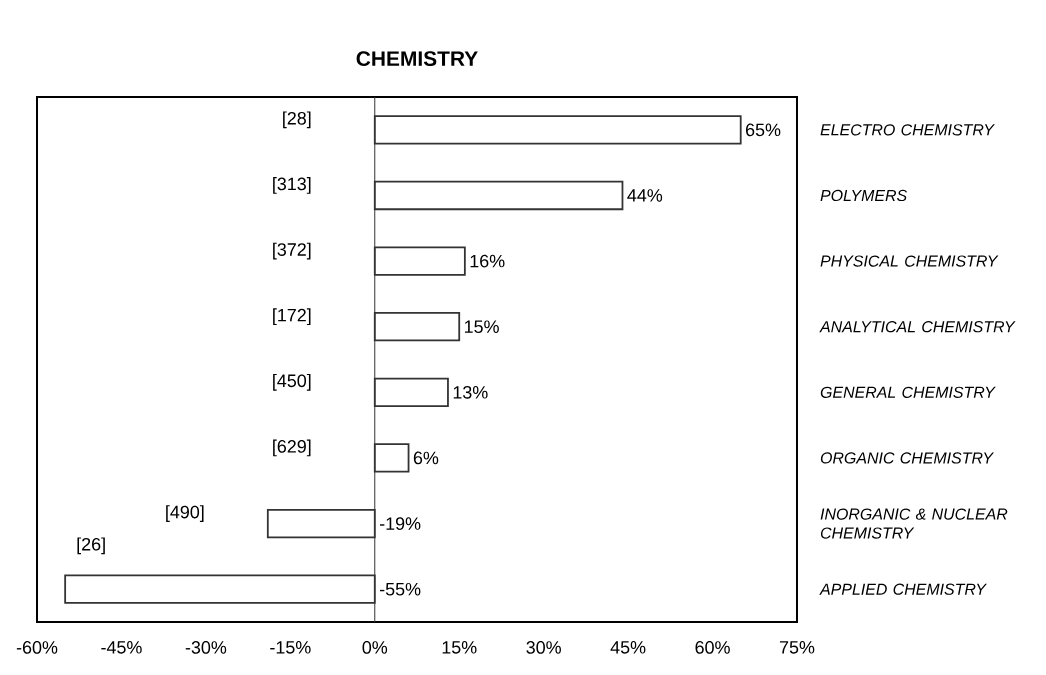 The width and height of the screenshot is (1046, 675). Describe the element at coordinates (917, 327) in the screenshot. I see `y-tick-label: ANALYTICAL CHEMISTRY` at that location.